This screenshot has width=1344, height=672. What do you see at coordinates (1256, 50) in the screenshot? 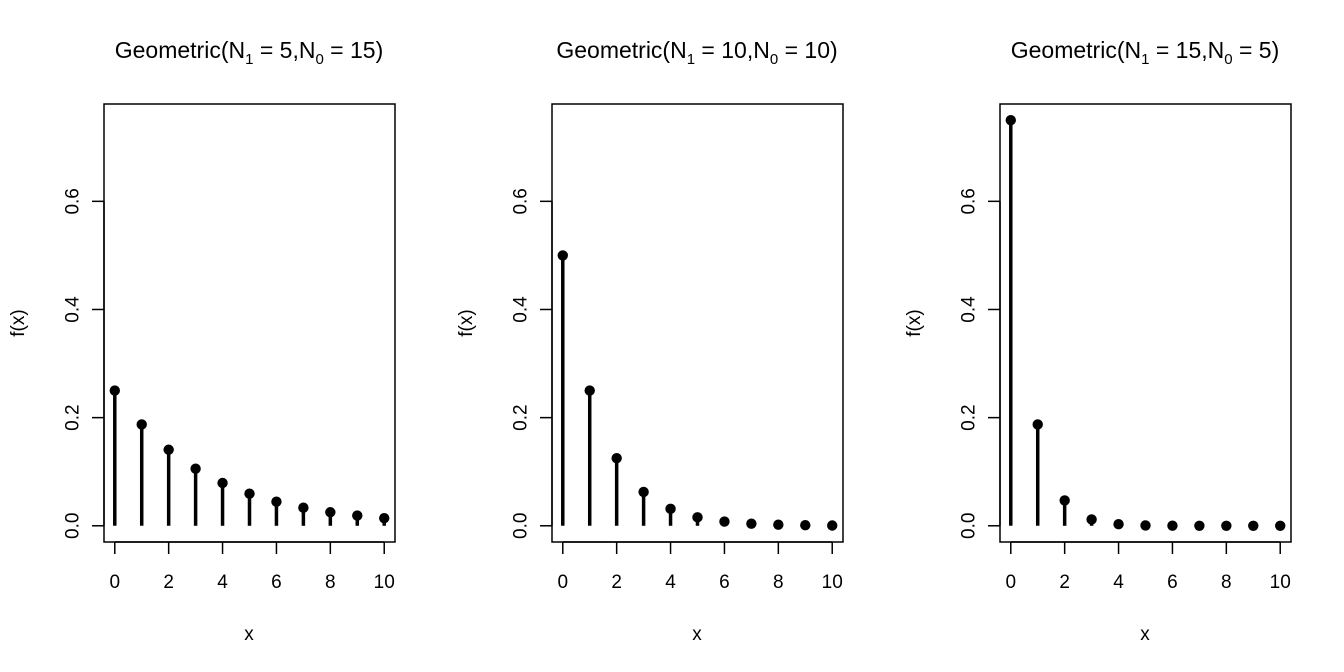
I see `title-suffix: = 5)` at bounding box center [1256, 50].